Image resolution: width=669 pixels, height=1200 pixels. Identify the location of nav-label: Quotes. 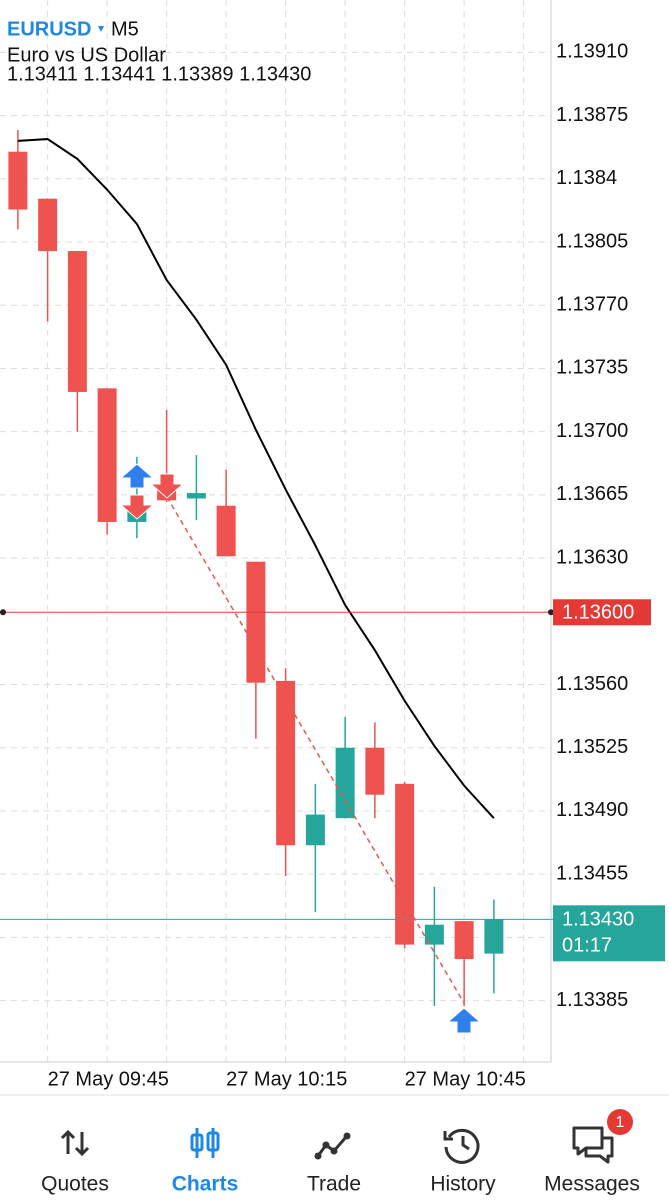
(75, 1184).